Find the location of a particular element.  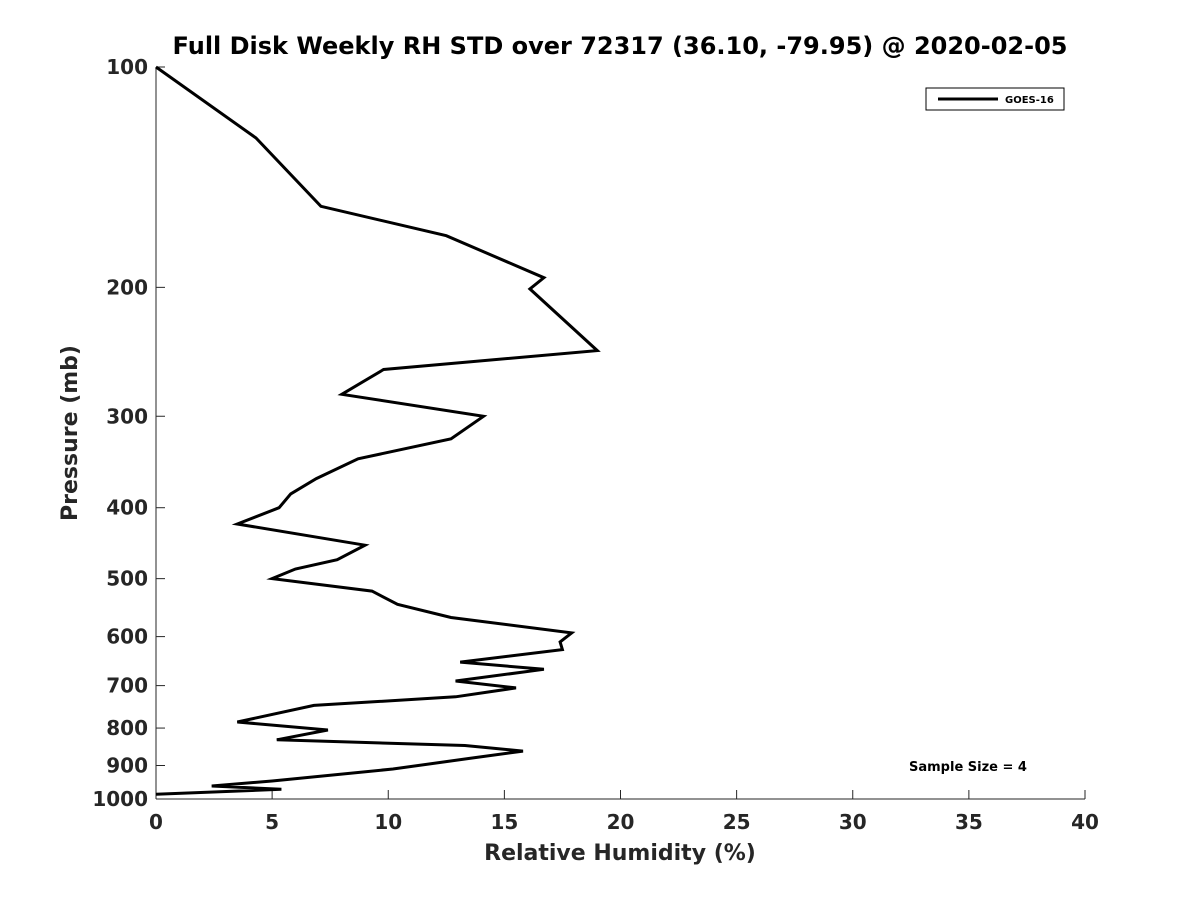

y-tick-label: 800 is located at coordinates (127, 728).